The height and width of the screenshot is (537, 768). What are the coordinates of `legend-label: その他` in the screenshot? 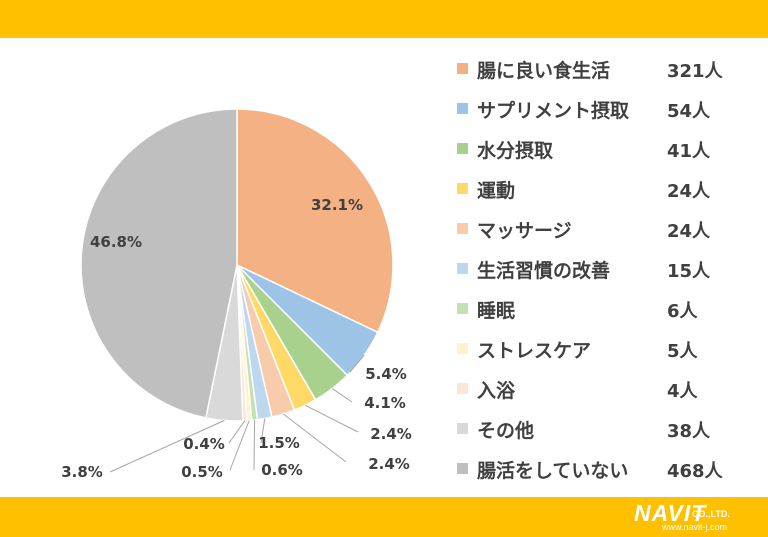 It's located at (506, 431).